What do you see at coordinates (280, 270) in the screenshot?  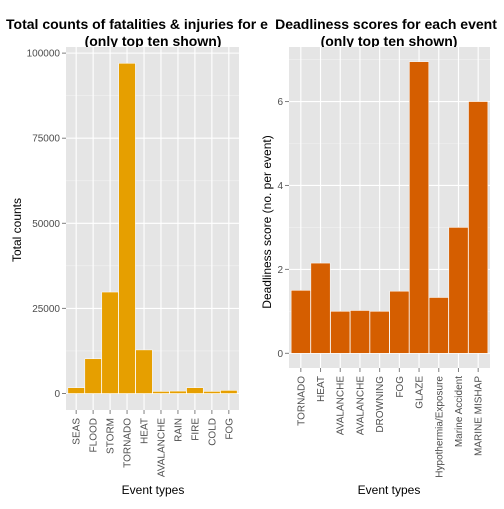 I see `chart2-y-tick-label: 2` at bounding box center [280, 270].